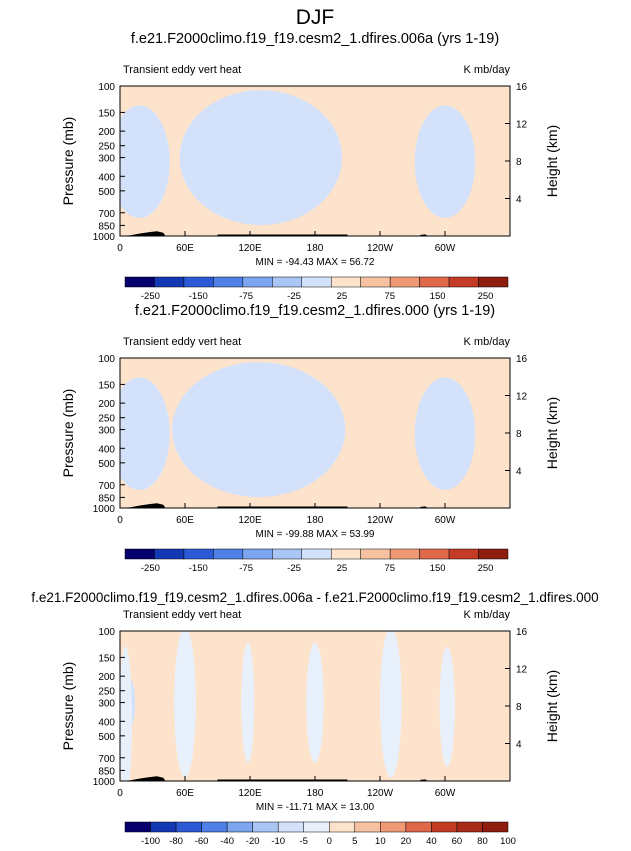 The height and width of the screenshot is (851, 631). I want to click on y-tick-label: 100, so click(106, 359).